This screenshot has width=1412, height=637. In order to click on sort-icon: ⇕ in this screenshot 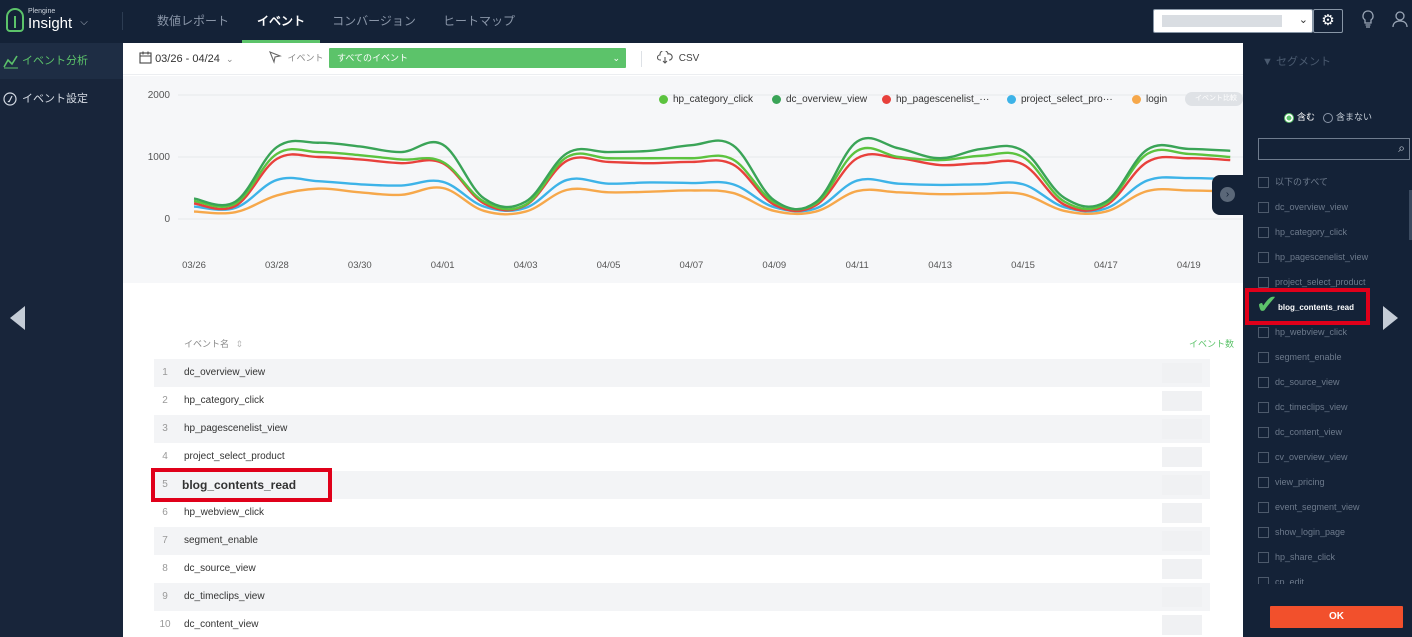, I will do `click(239, 344)`.